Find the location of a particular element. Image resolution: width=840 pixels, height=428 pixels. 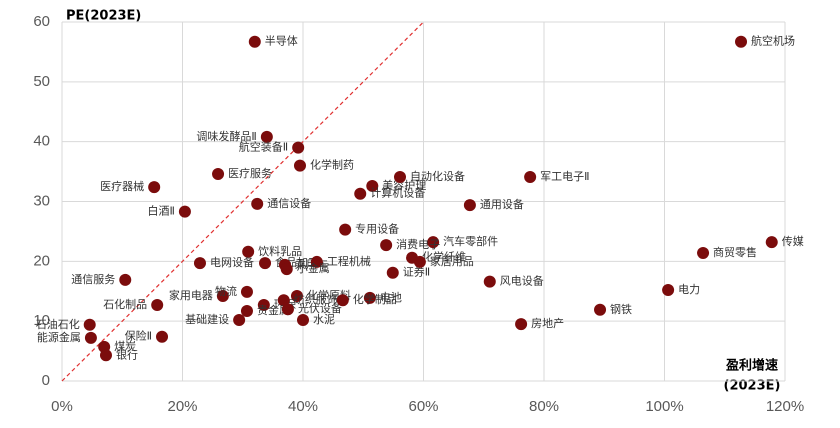

y-axis-title: PE(2023E) is located at coordinates (103, 16).